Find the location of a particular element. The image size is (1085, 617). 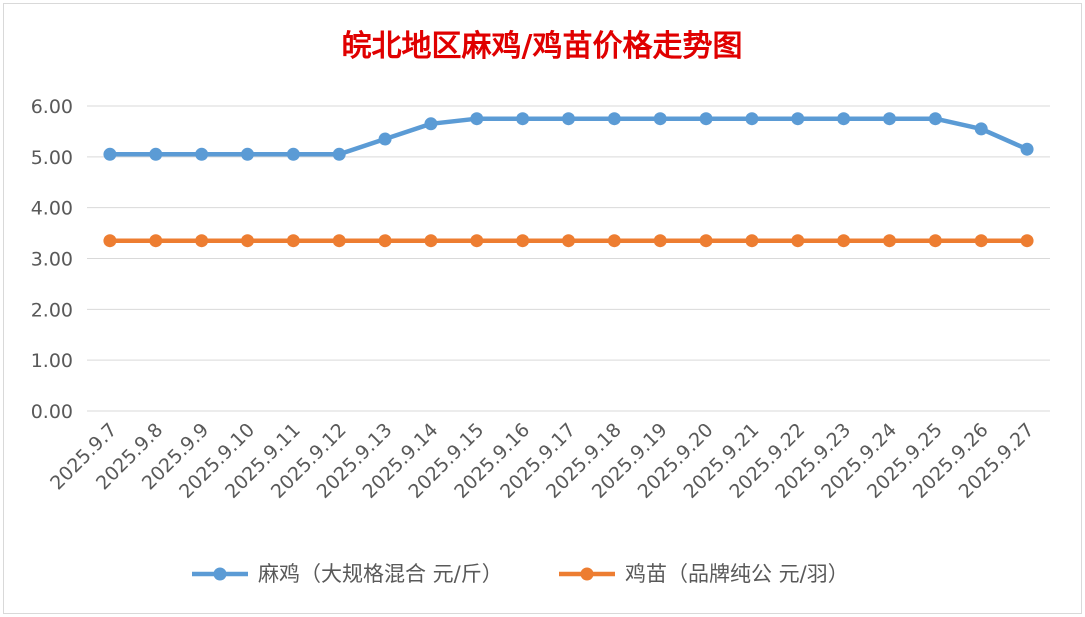

y-axis-ticks: 0.00 1.00 2.00 3.00 4.00 5.00 6.00 is located at coordinates (52, 259).